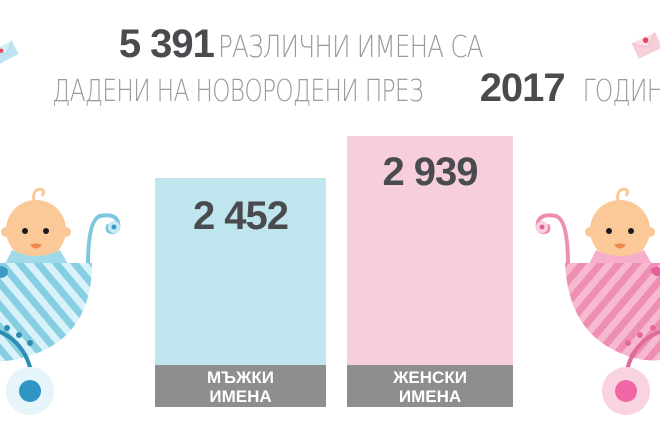 Image resolution: width=660 pixels, height=440 pixels. Describe the element at coordinates (351, 47) in the screenshot. I see `headline-text-1: РАЗЛИЧНИ ИМЕНА СА` at that location.